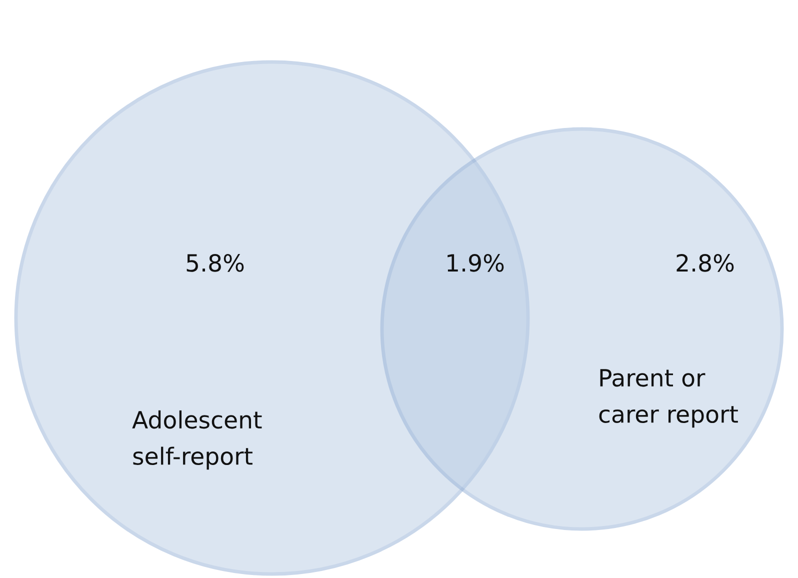  Describe the element at coordinates (668, 398) in the screenshot. I see `category-label: Parent or carer report` at that location.